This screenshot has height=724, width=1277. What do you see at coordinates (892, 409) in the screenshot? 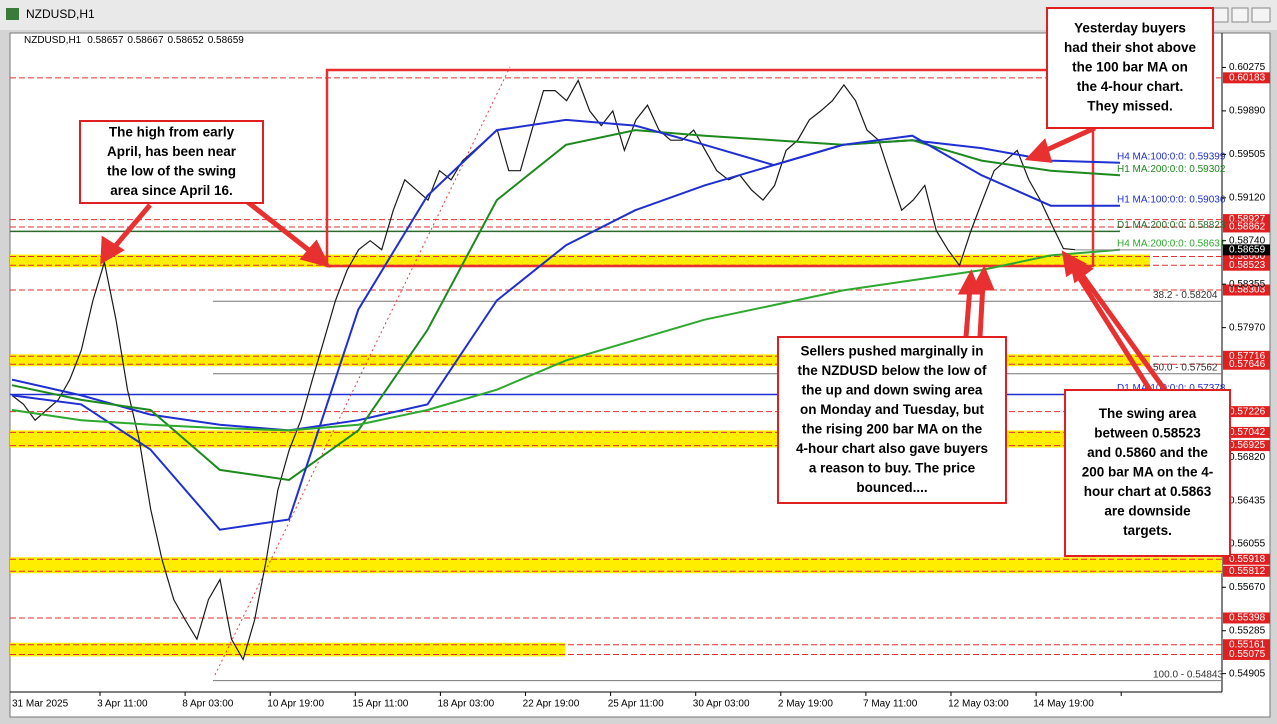
I see `annotation-text: on Monday and Tuesday, but` at bounding box center [892, 409].